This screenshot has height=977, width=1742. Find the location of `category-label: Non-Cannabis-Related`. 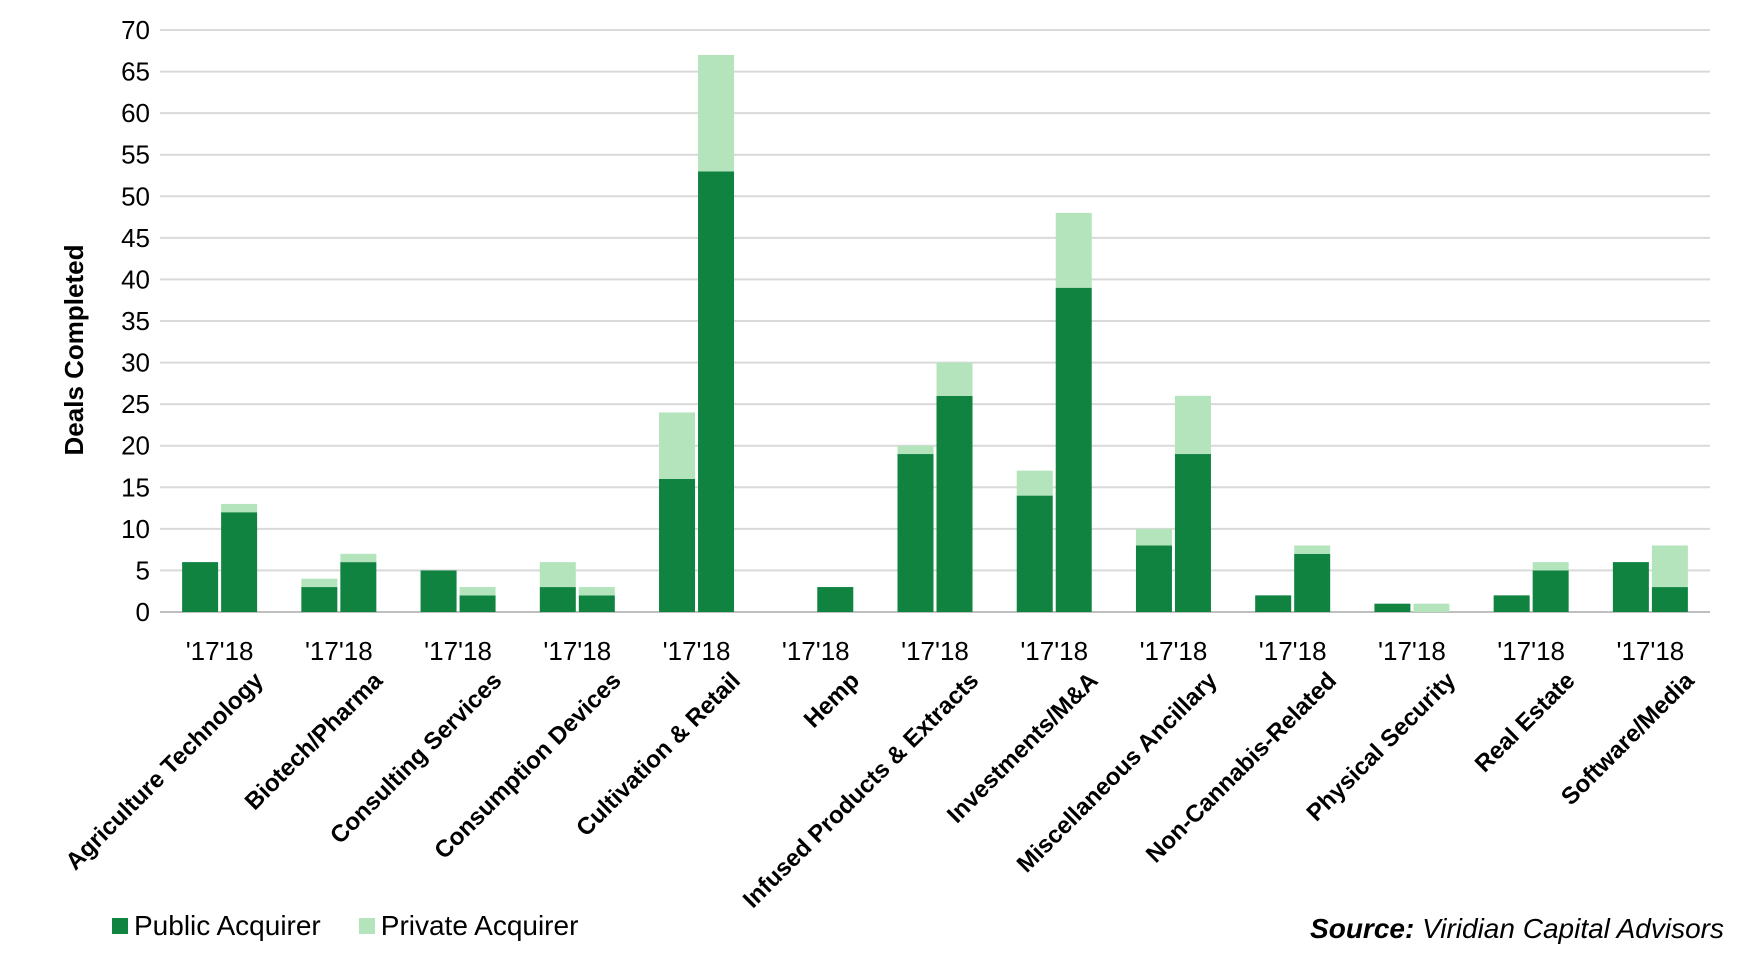

category-label: Non-Cannabis-Related is located at coordinates (1241, 767).